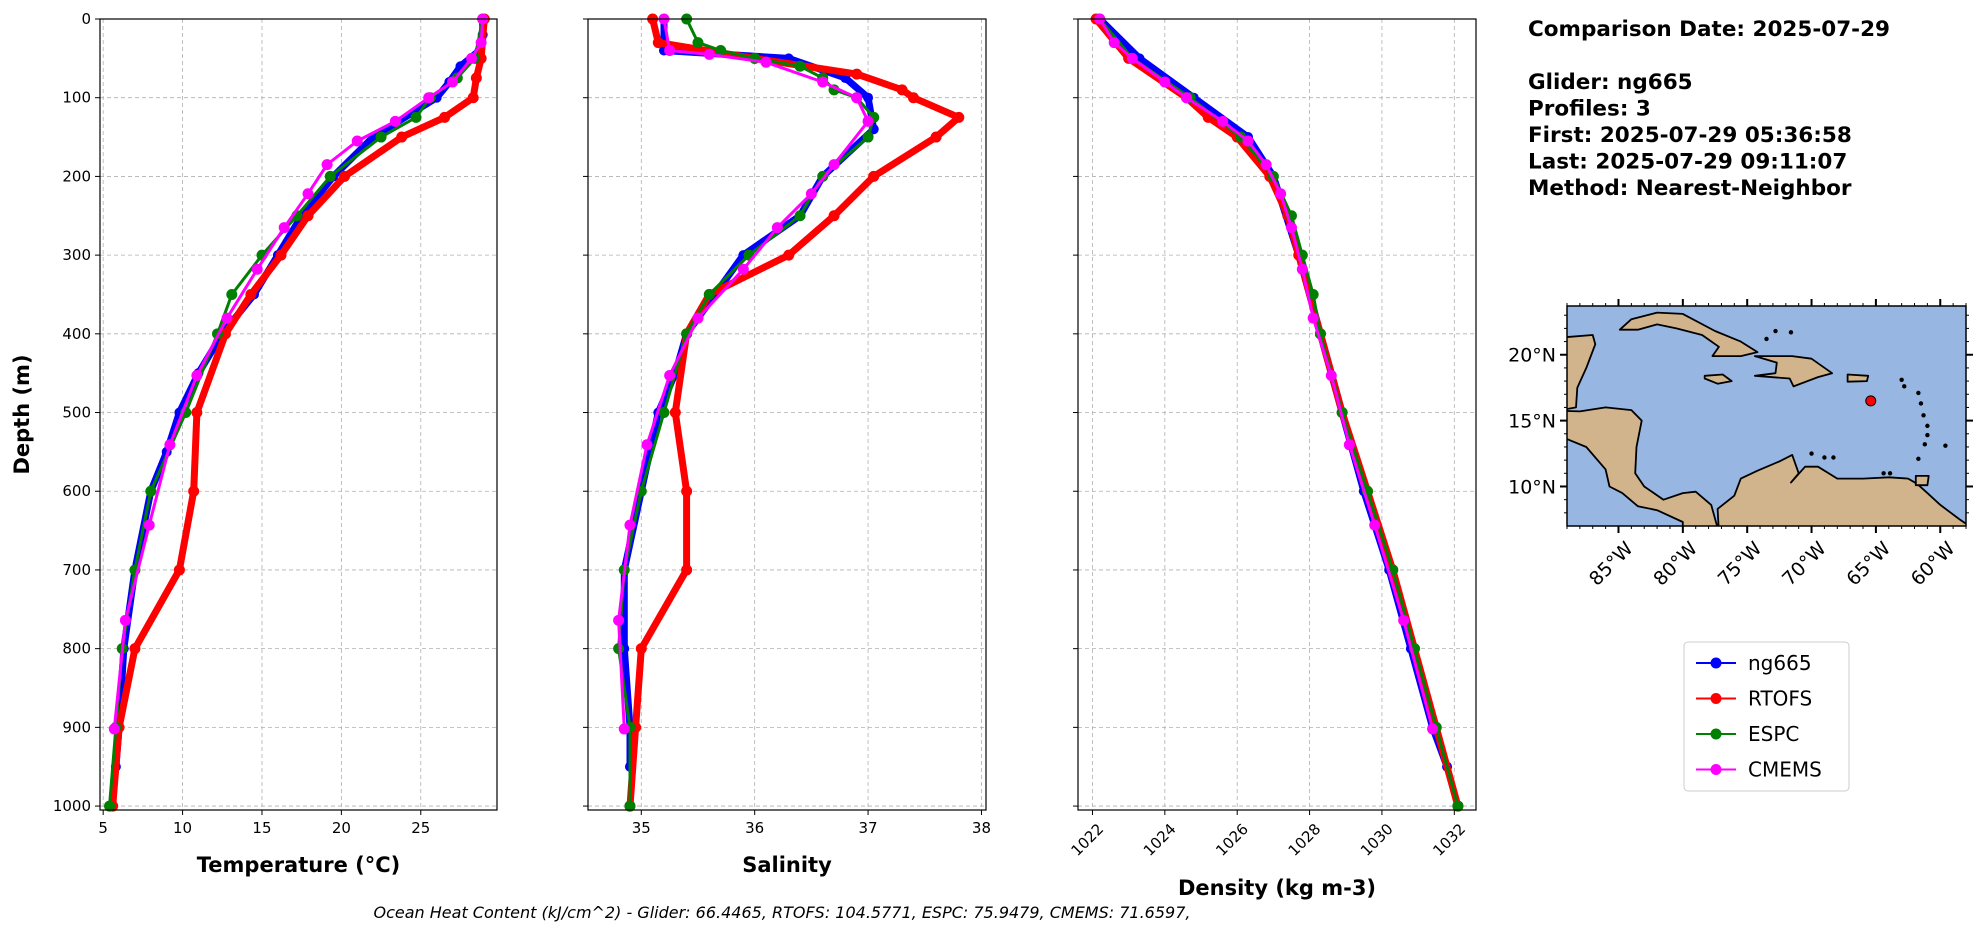  Describe the element at coordinates (76, 334) in the screenshot. I see `y-tick-label: 400` at that location.